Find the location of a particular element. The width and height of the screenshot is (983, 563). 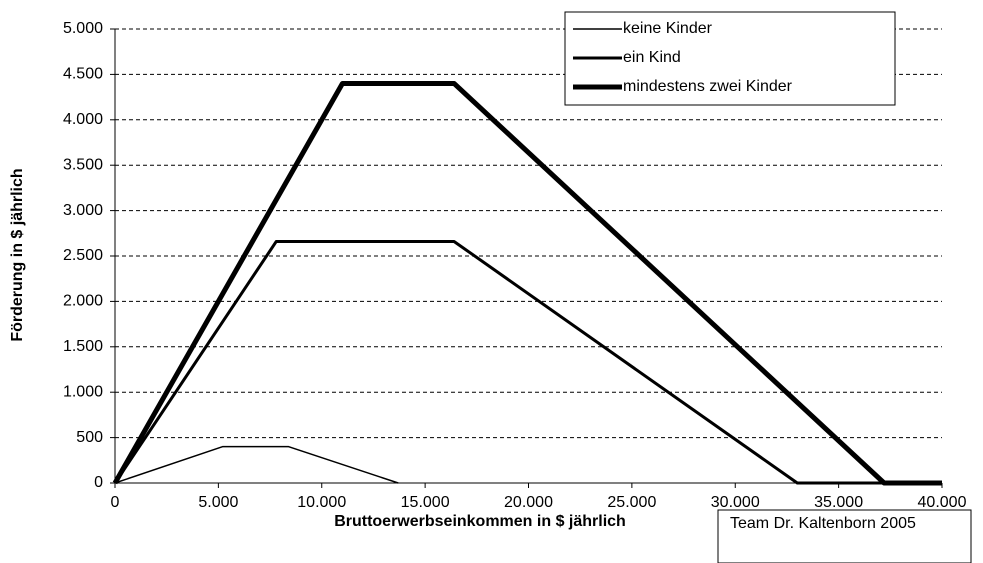

x-tick-label: 30.000 is located at coordinates (735, 502).